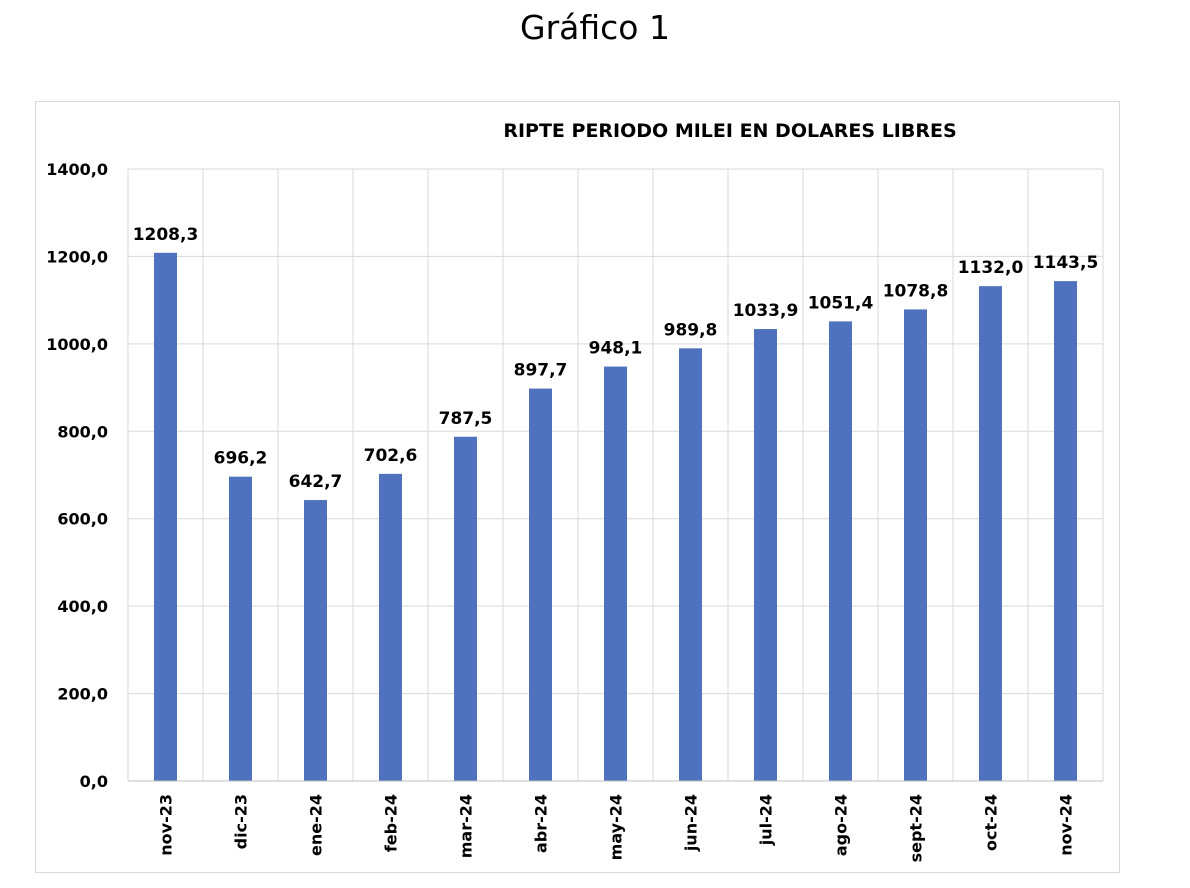 The image size is (1190, 888). Describe the element at coordinates (316, 482) in the screenshot. I see `data-label: 642,7` at that location.